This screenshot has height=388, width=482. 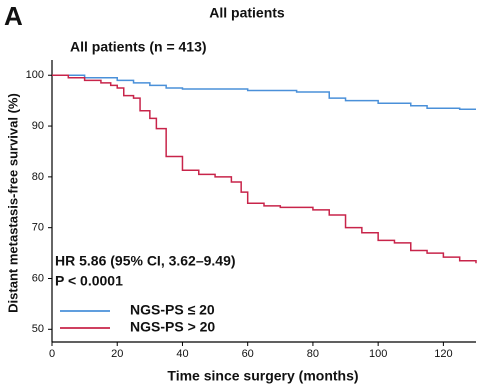 I want to click on annotation: HR 5.86 (95% CI, 3.62–9.49), so click(x=145, y=261).